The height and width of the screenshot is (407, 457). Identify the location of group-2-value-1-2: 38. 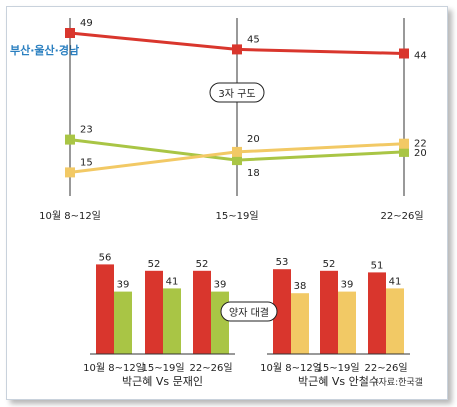
(300, 286).